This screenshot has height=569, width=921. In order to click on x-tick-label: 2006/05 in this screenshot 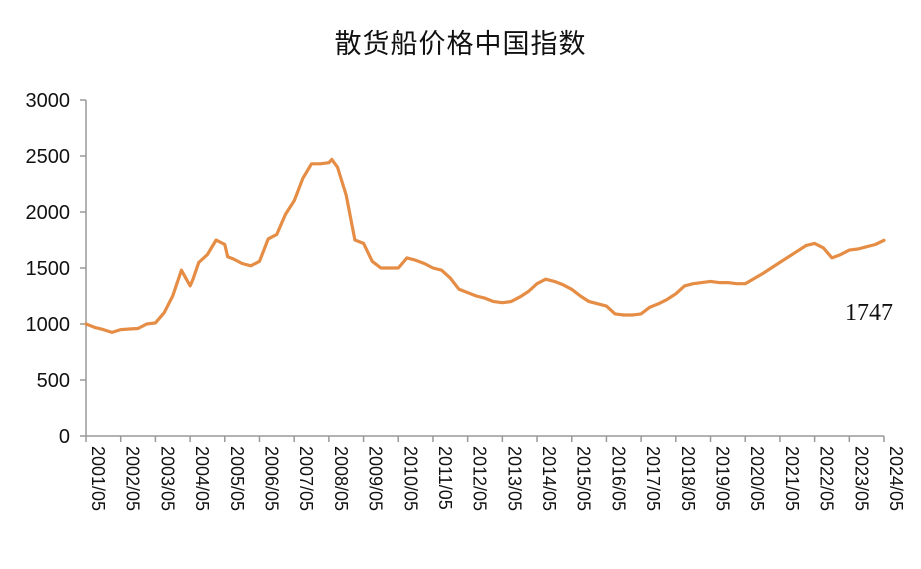, I will do `click(271, 478)`.